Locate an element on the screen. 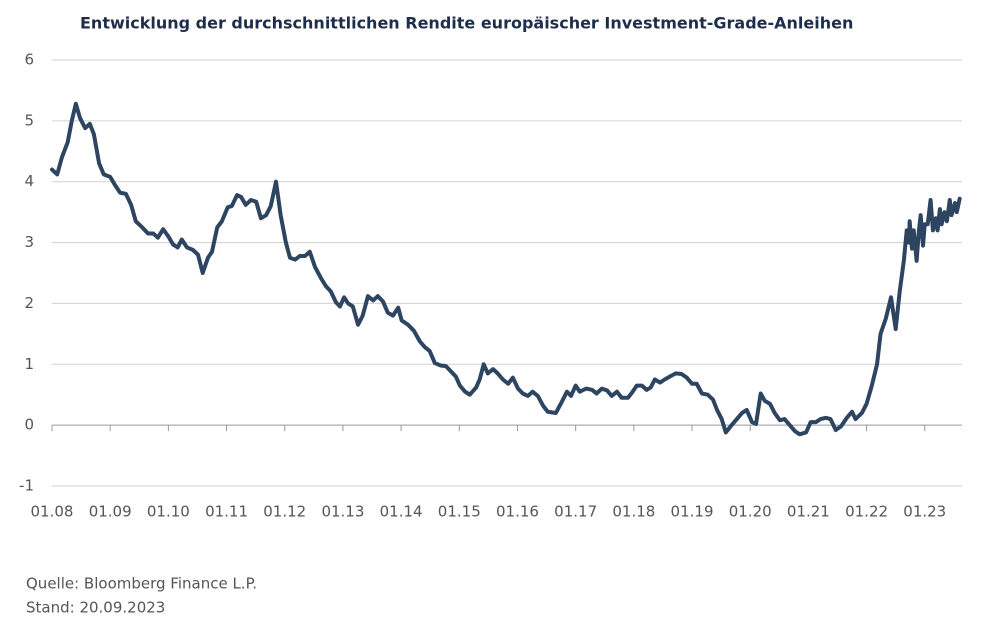  x-tick-label: 01.15 is located at coordinates (459, 512).